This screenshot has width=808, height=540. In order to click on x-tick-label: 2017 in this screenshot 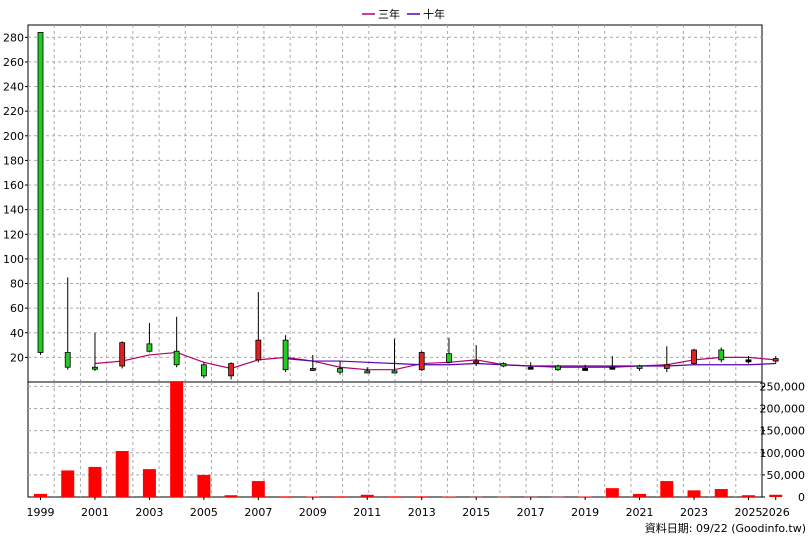, I will do `click(531, 512)`.